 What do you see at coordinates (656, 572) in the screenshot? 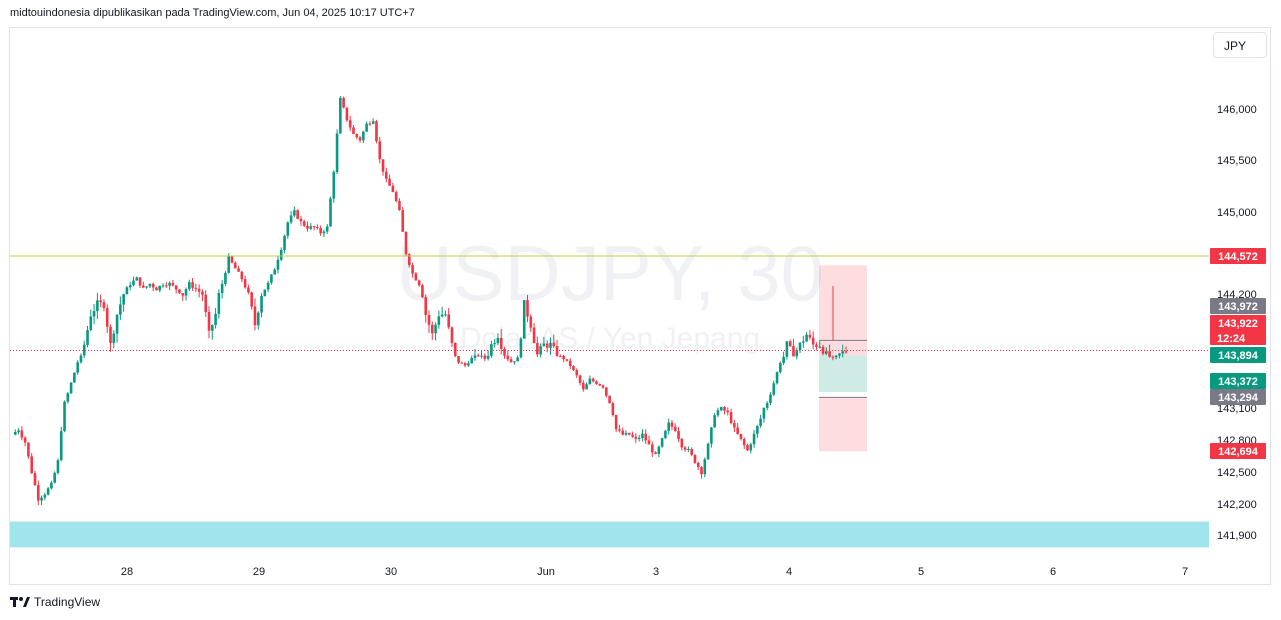
I see `x-axis-tick-label: 3` at bounding box center [656, 572].